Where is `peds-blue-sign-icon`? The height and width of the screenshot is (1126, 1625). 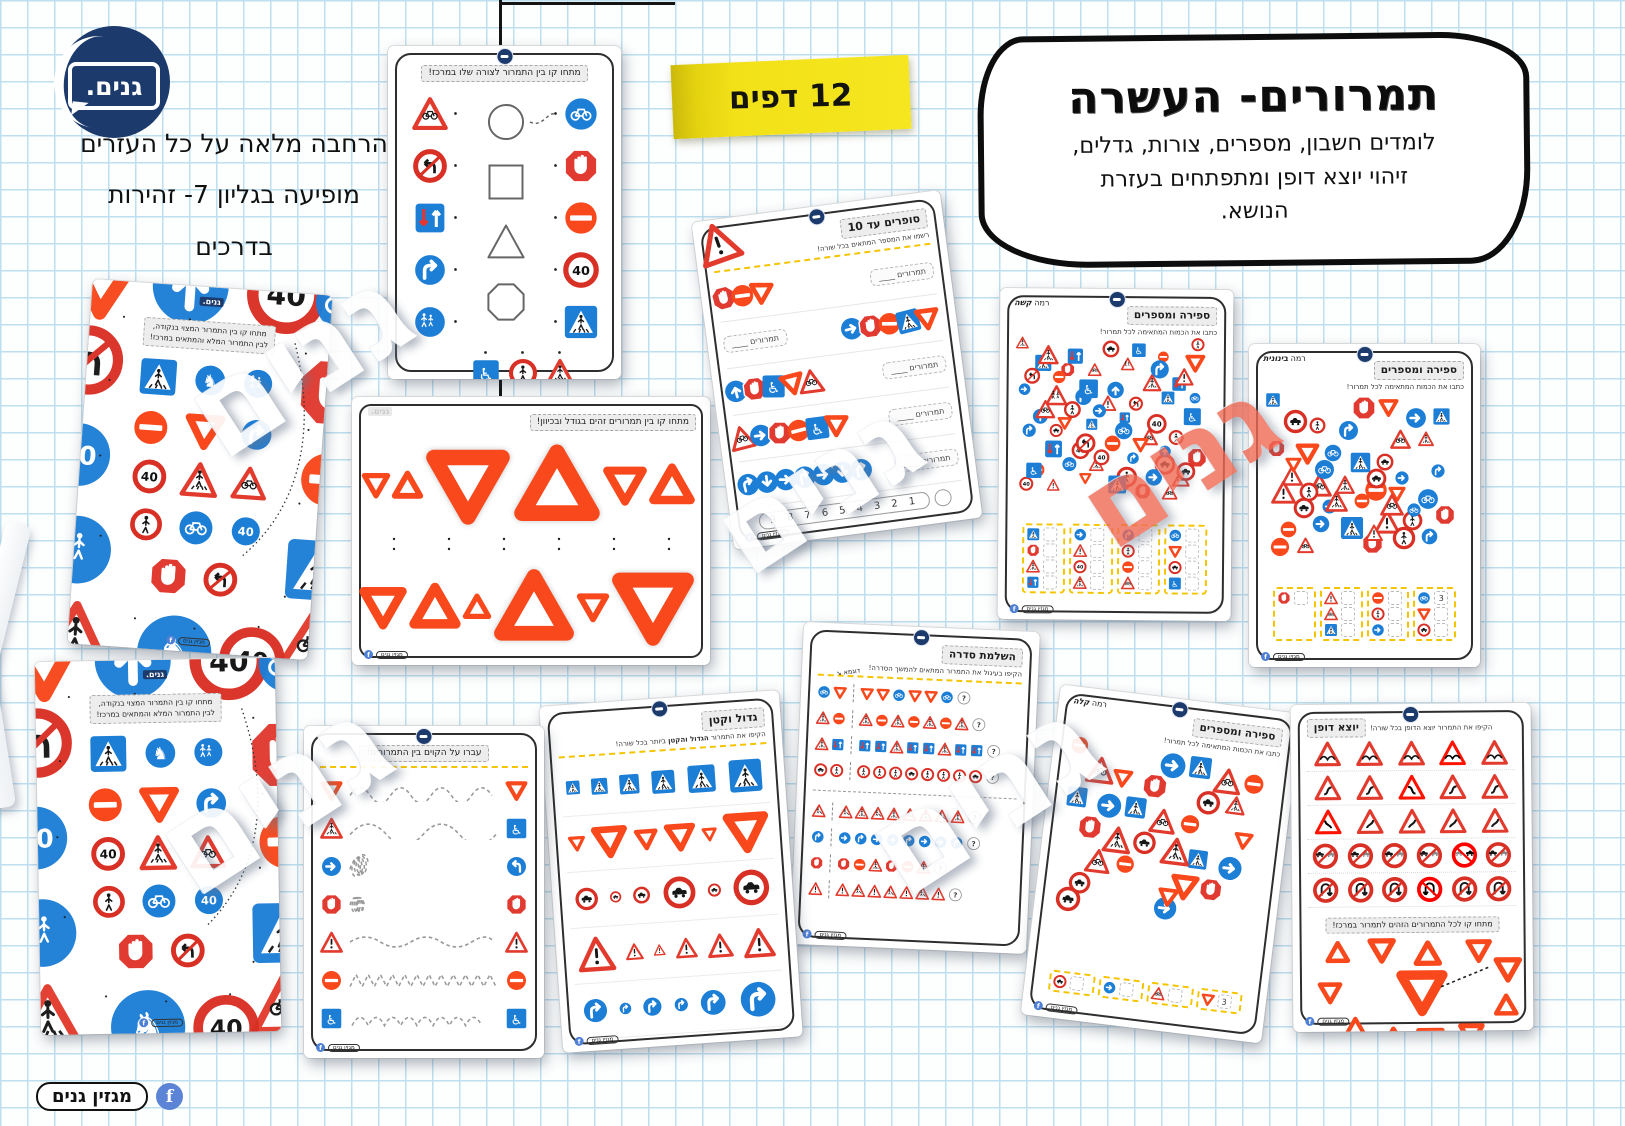
peds-blue-sign-icon is located at coordinates (430, 322).